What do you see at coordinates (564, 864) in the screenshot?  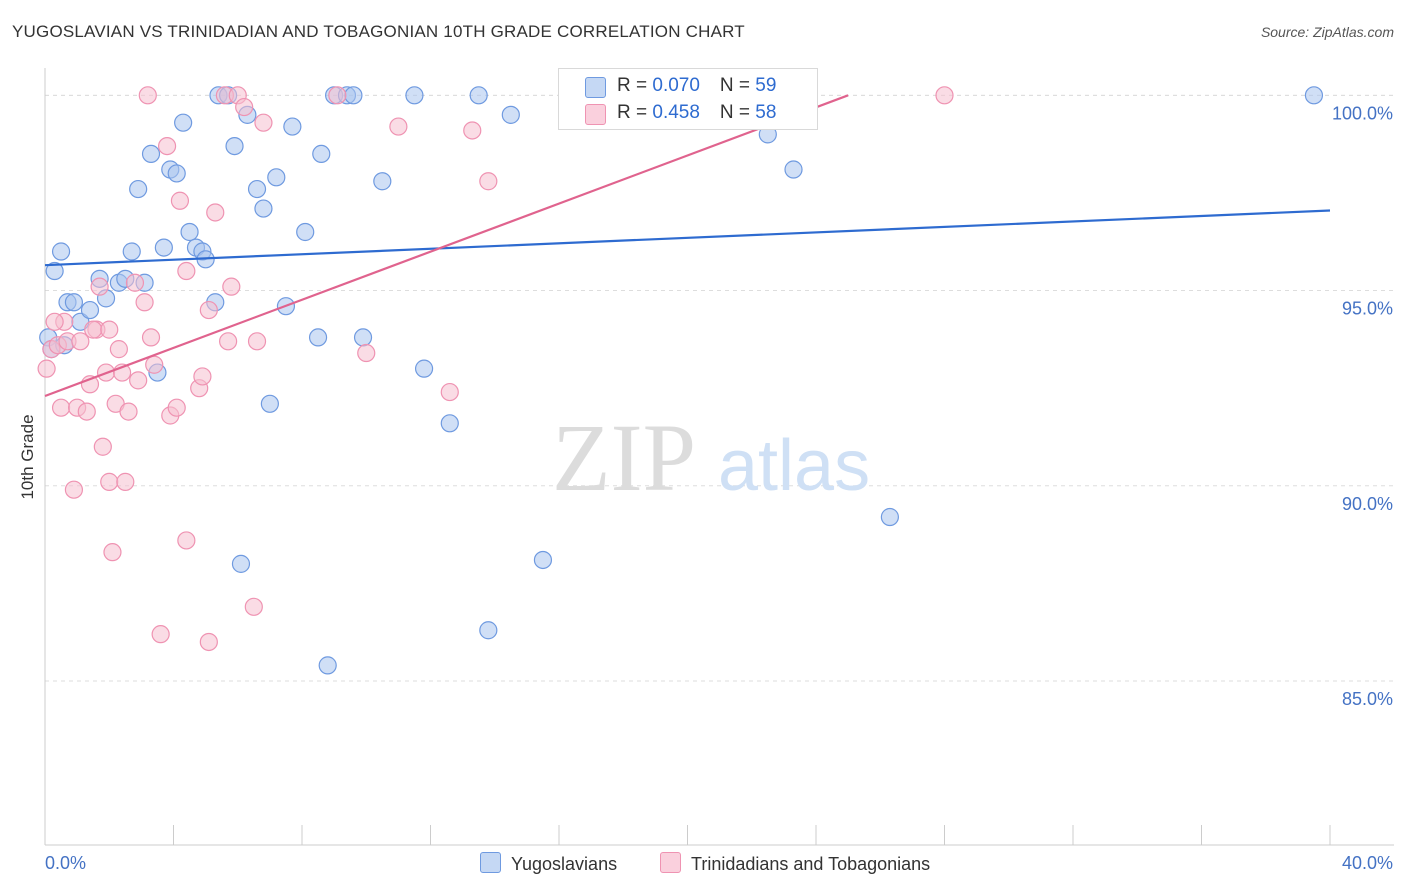 I see `bottom-legend-label: Yugoslavians` at bounding box center [564, 864].